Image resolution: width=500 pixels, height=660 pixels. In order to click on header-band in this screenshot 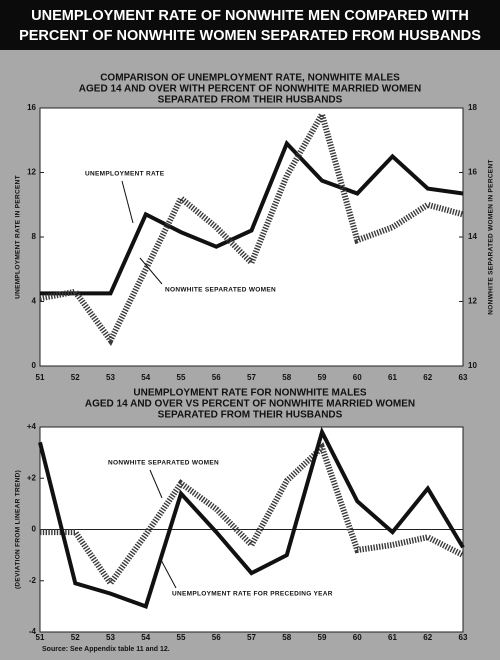, I will do `click(250, 25)`.